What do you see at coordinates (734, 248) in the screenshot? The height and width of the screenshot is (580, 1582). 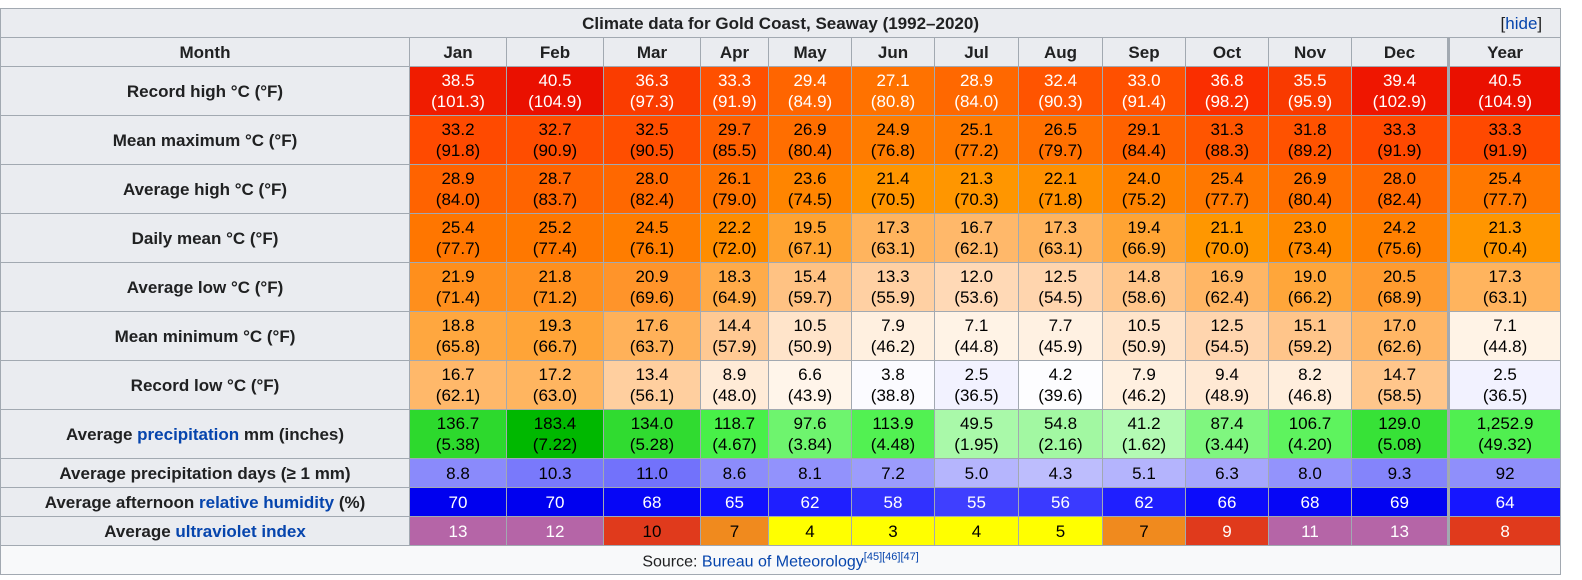 I see `cell-value-secondary: (72.0)` at bounding box center [734, 248].